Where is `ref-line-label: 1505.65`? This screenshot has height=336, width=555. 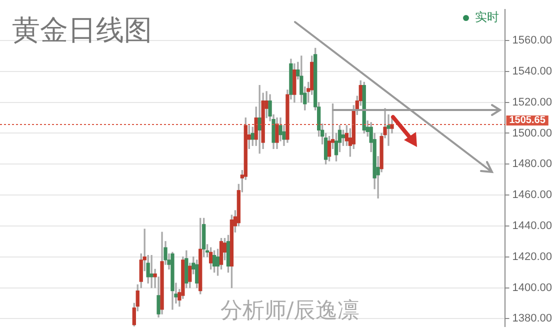 ref-line-label: 1505.65 is located at coordinates (527, 120).